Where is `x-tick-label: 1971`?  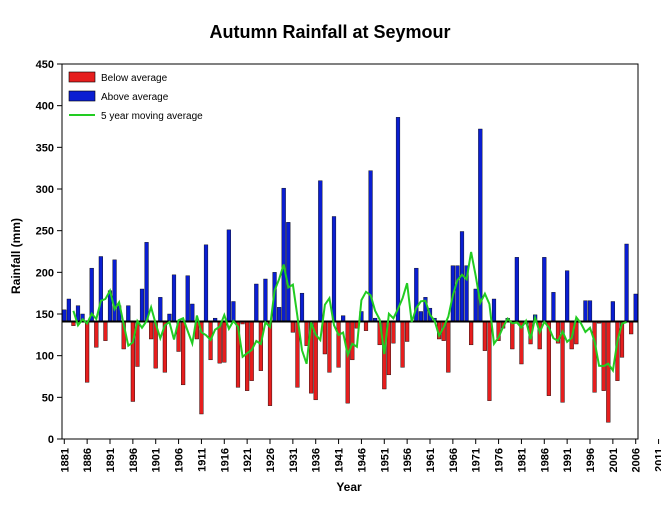 x-tick-label: 1971 is located at coordinates (477, 460).